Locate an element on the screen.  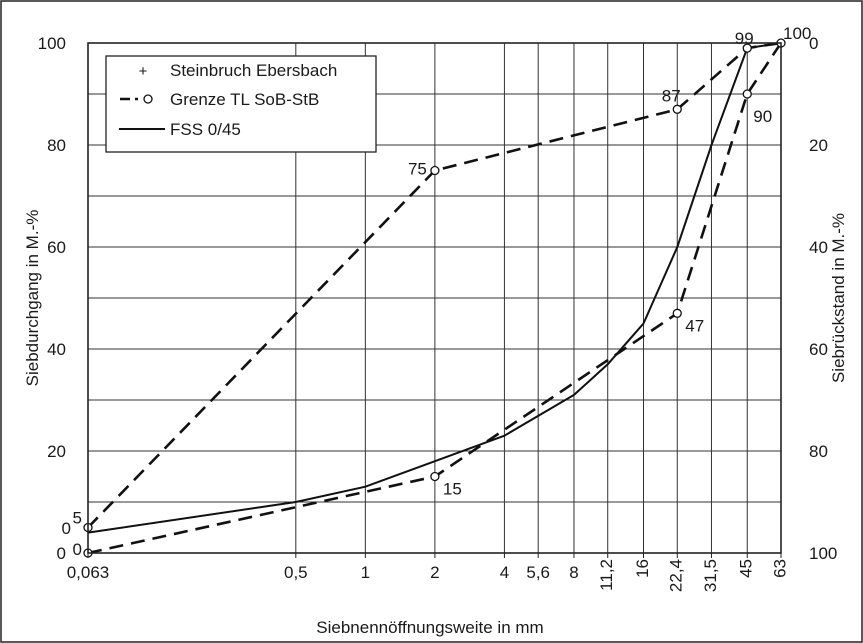
legend-item: + Steinbruch Ebersbach is located at coordinates (238, 70).